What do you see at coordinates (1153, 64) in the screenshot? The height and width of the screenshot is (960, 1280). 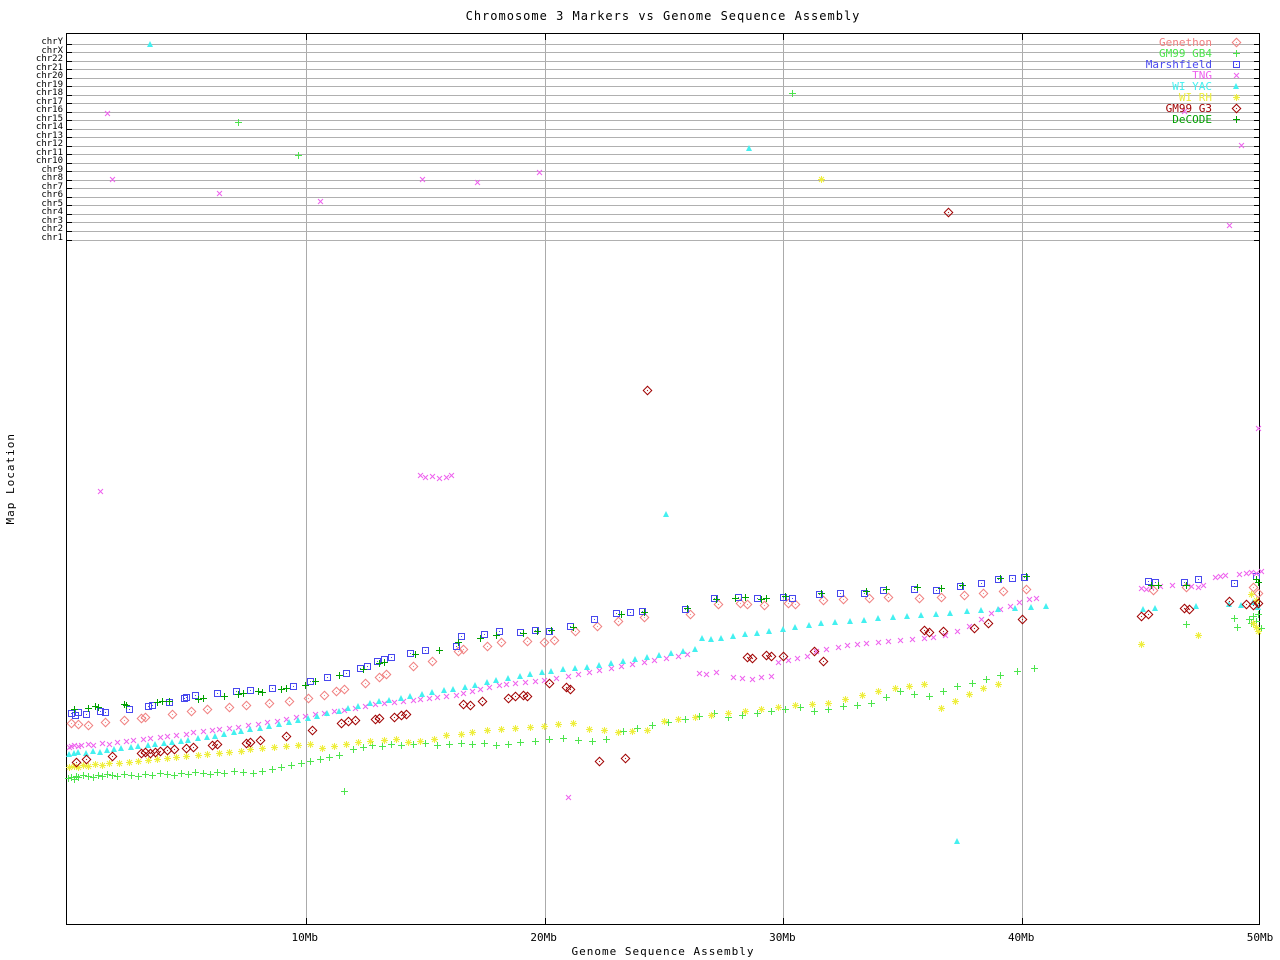 I see `legend-entry: Marshfield` at bounding box center [1153, 64].